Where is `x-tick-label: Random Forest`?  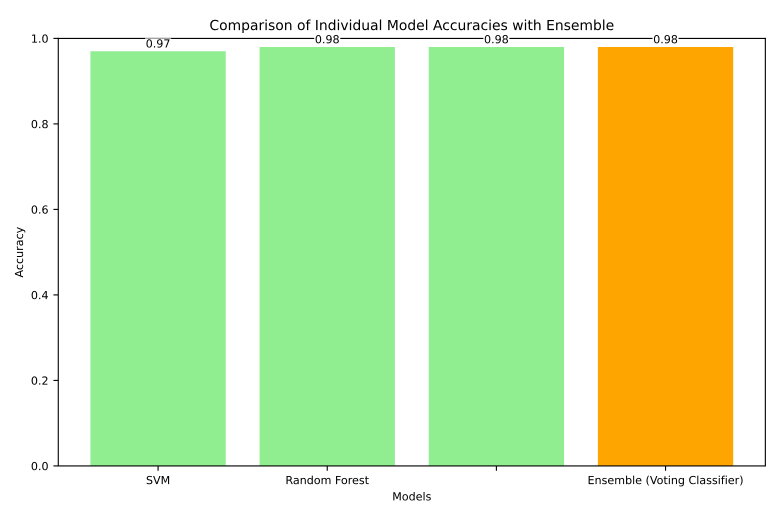
x-tick-label: Random Forest is located at coordinates (327, 480).